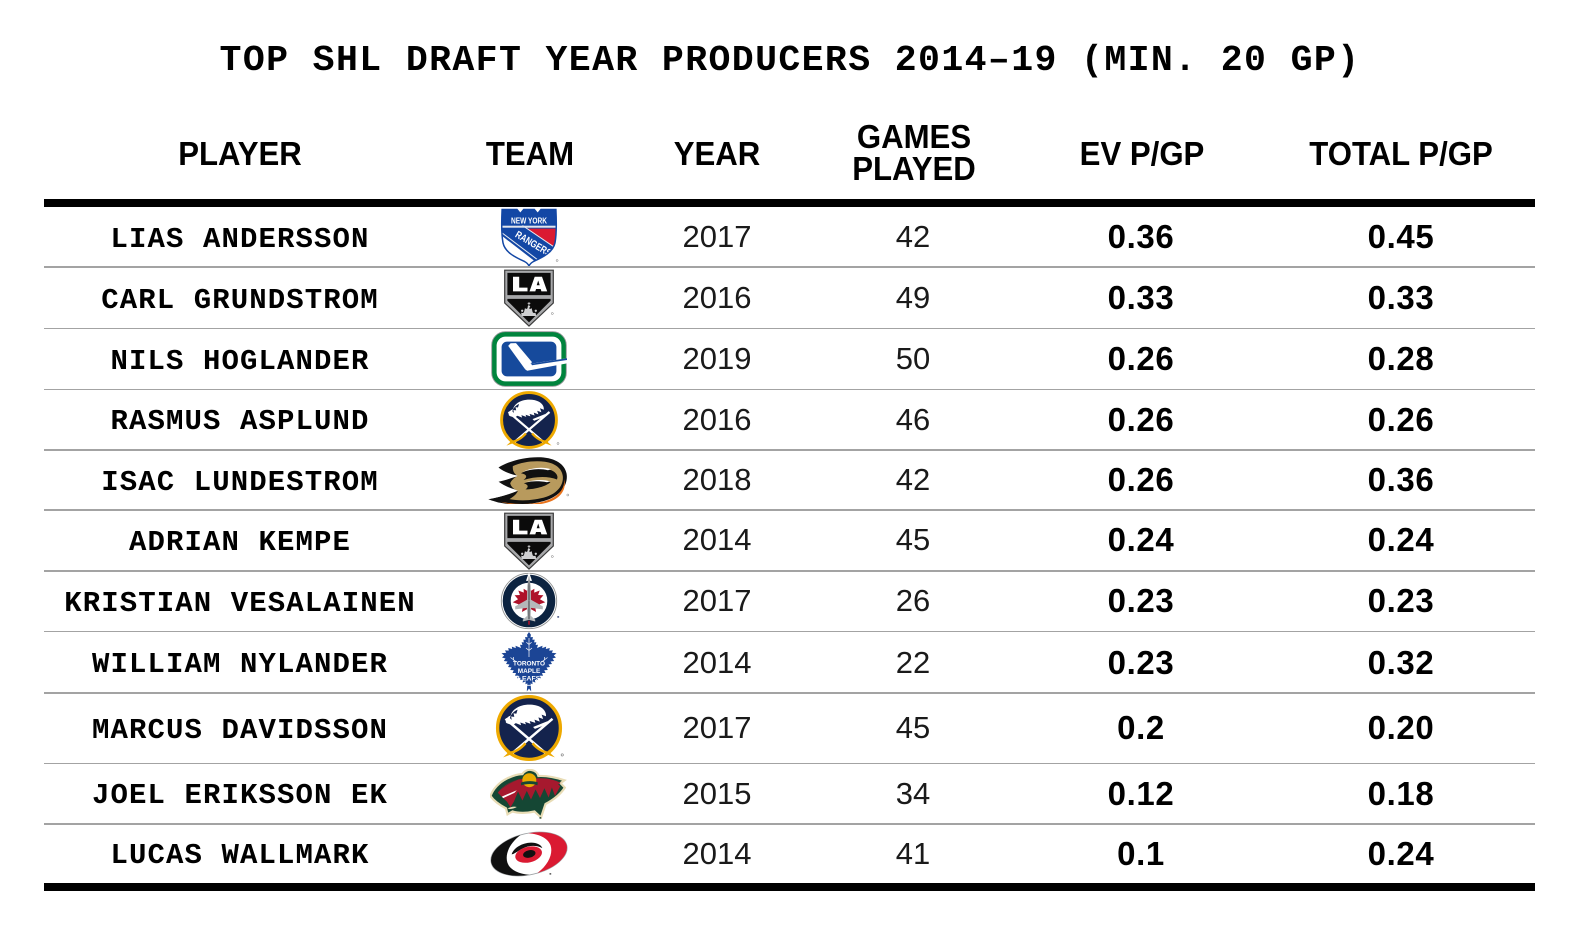 The height and width of the screenshot is (944, 1570). I want to click on svg-text: NEW YORK, so click(529, 221).